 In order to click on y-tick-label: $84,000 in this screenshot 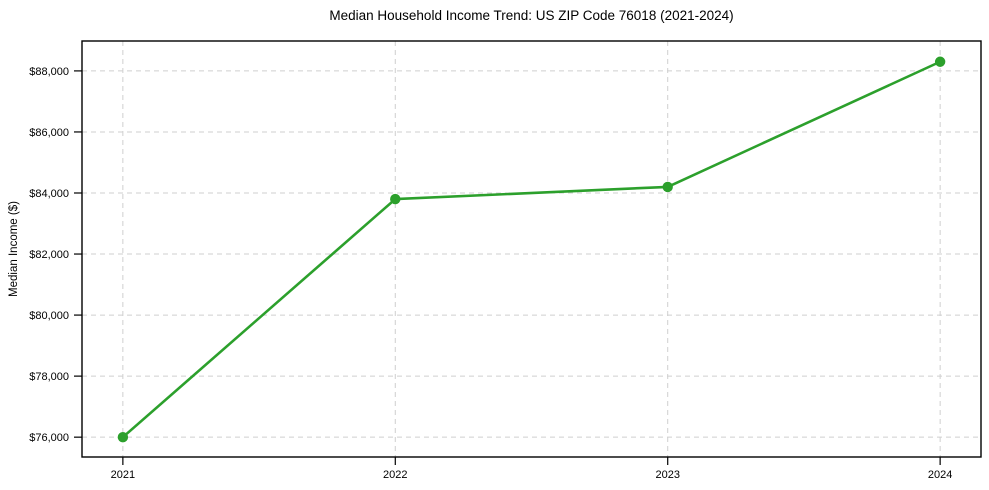, I will do `click(49, 194)`.